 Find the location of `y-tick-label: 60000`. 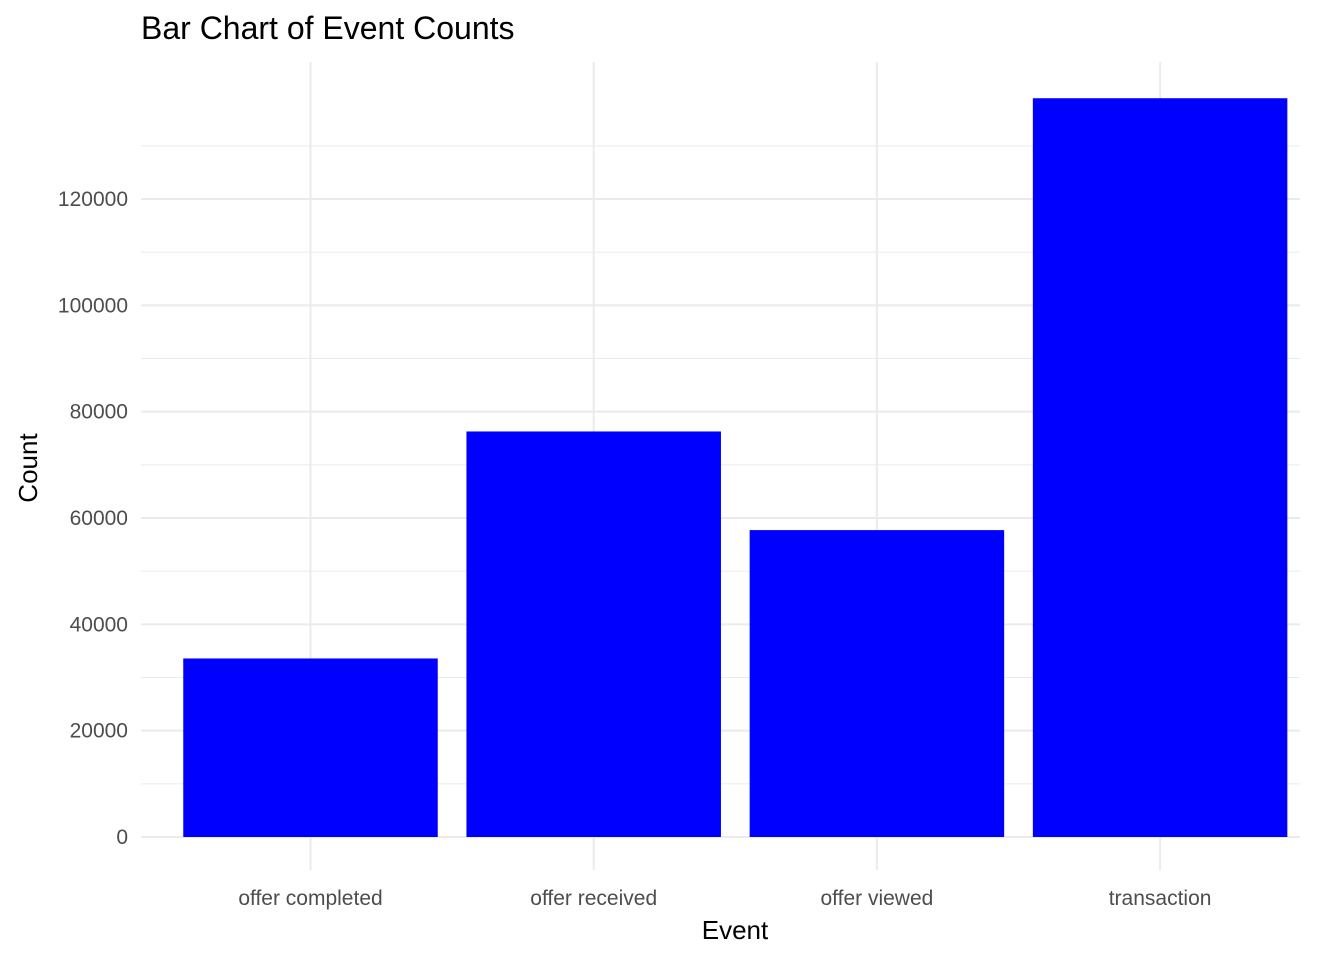

y-tick-label: 60000 is located at coordinates (99, 518).